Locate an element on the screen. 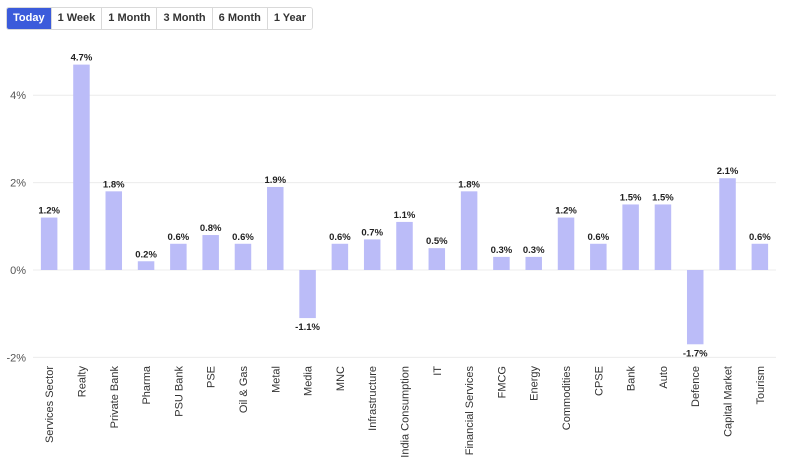 This screenshot has width=786, height=474. x-tick-label: Realty is located at coordinates (82, 382).